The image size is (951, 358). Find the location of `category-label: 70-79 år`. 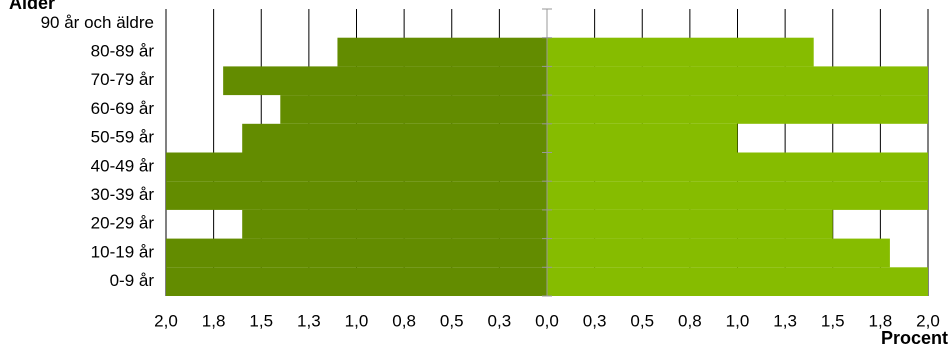

category-label: 70-79 år is located at coordinates (123, 79).